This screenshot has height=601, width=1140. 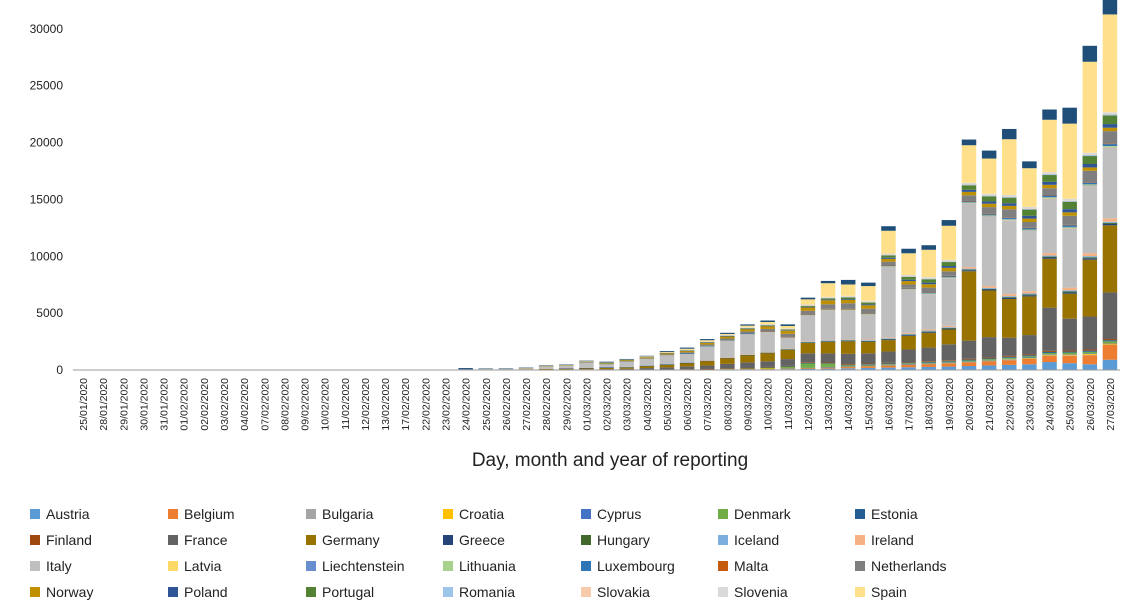 What do you see at coordinates (326, 404) in the screenshot?
I see `x-tick-label: 10/02/2020` at bounding box center [326, 404].